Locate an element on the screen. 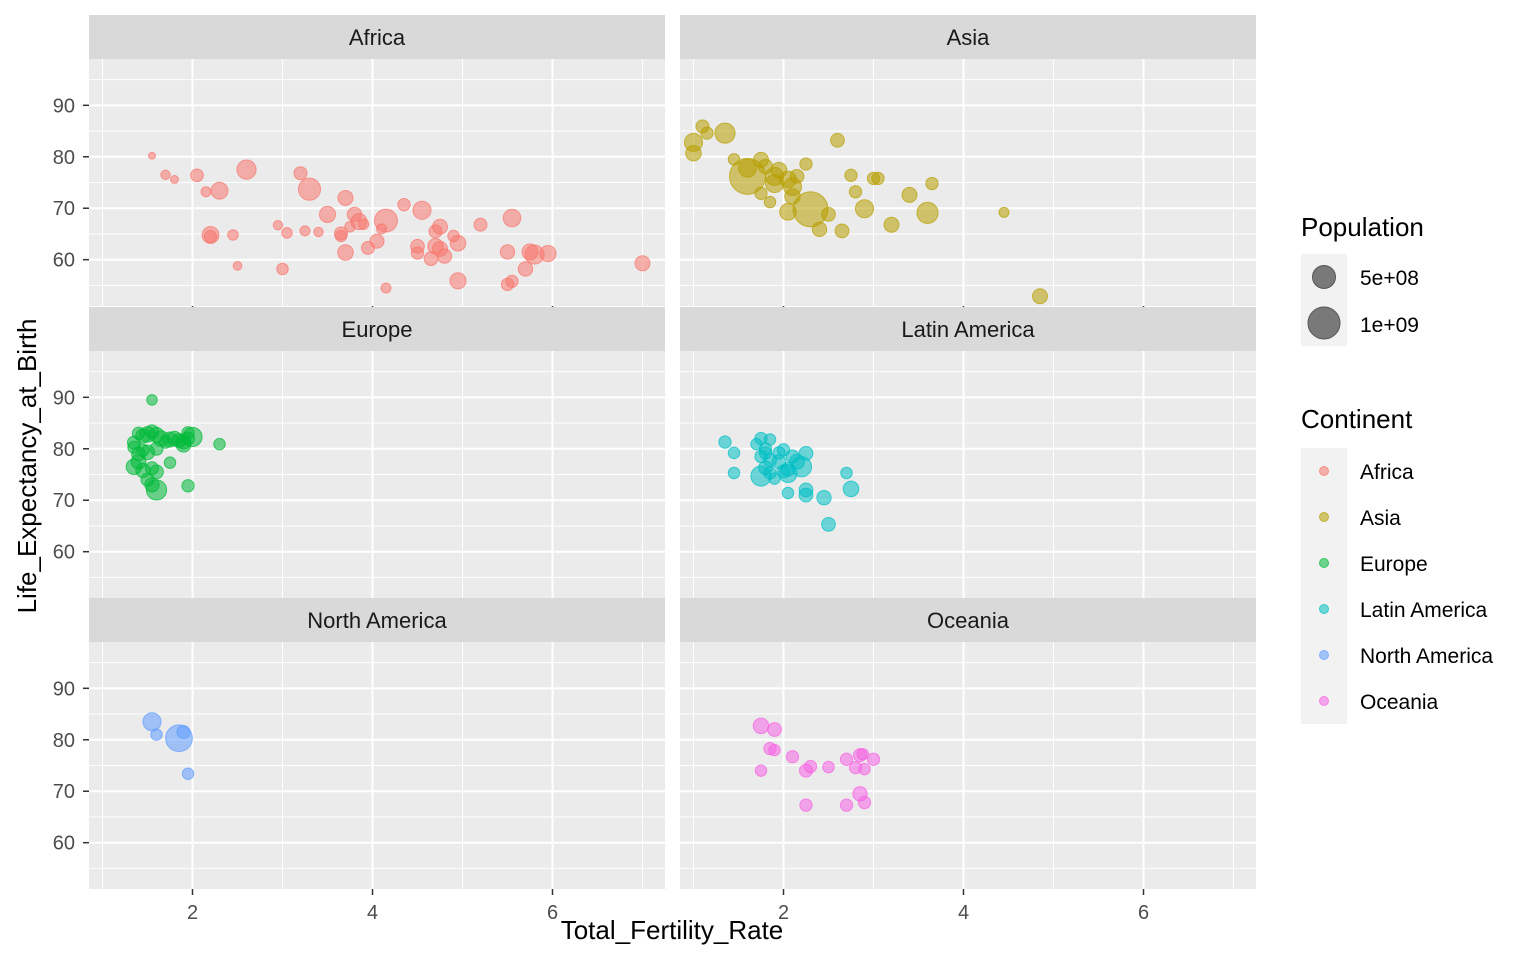  x-axis-title: Total_Fertility_Rate is located at coordinates (672, 930).